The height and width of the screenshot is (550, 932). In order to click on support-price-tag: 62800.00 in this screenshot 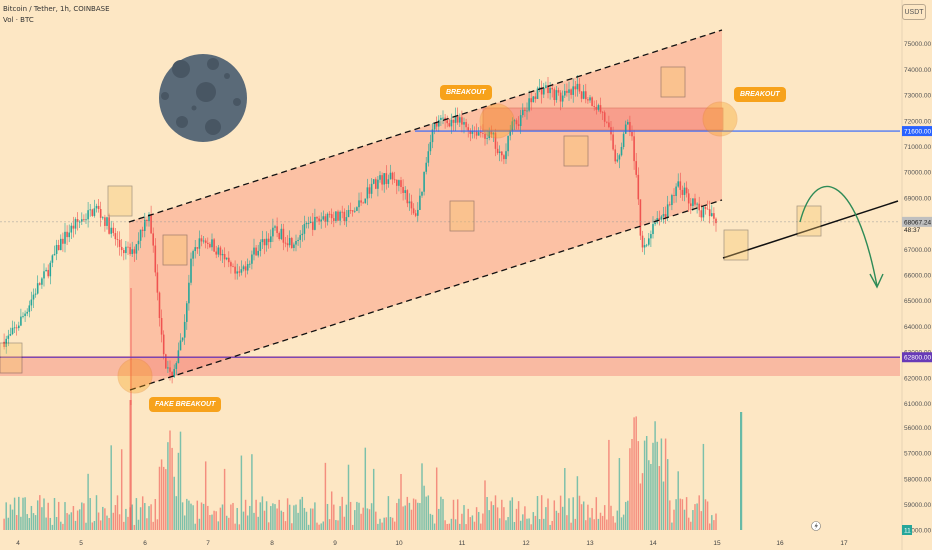, I will do `click(917, 358)`.